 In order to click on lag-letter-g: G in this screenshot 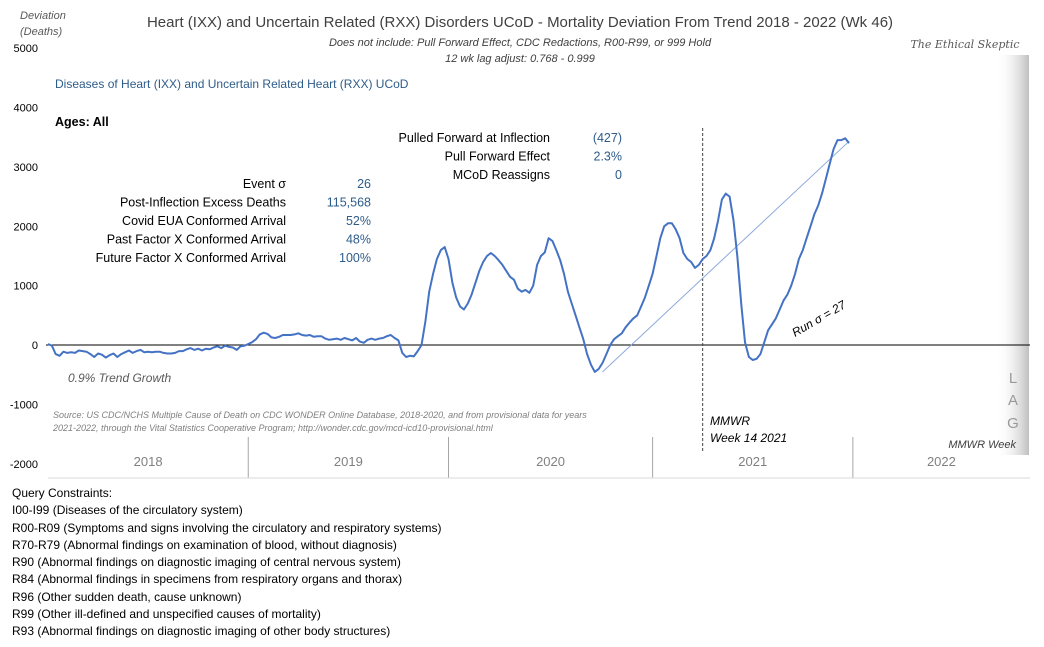, I will do `click(1013, 423)`.